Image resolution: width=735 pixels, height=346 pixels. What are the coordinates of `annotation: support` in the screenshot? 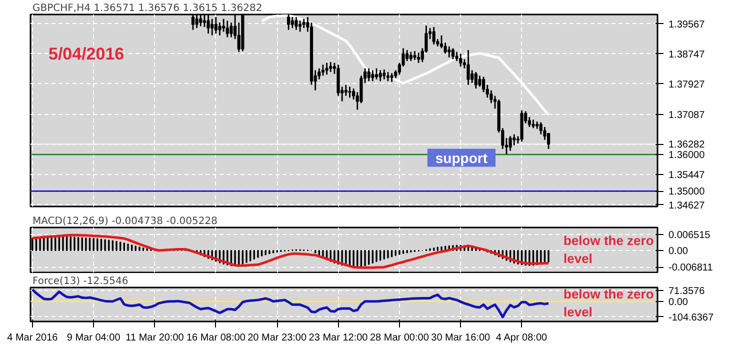 It's located at (461, 158).